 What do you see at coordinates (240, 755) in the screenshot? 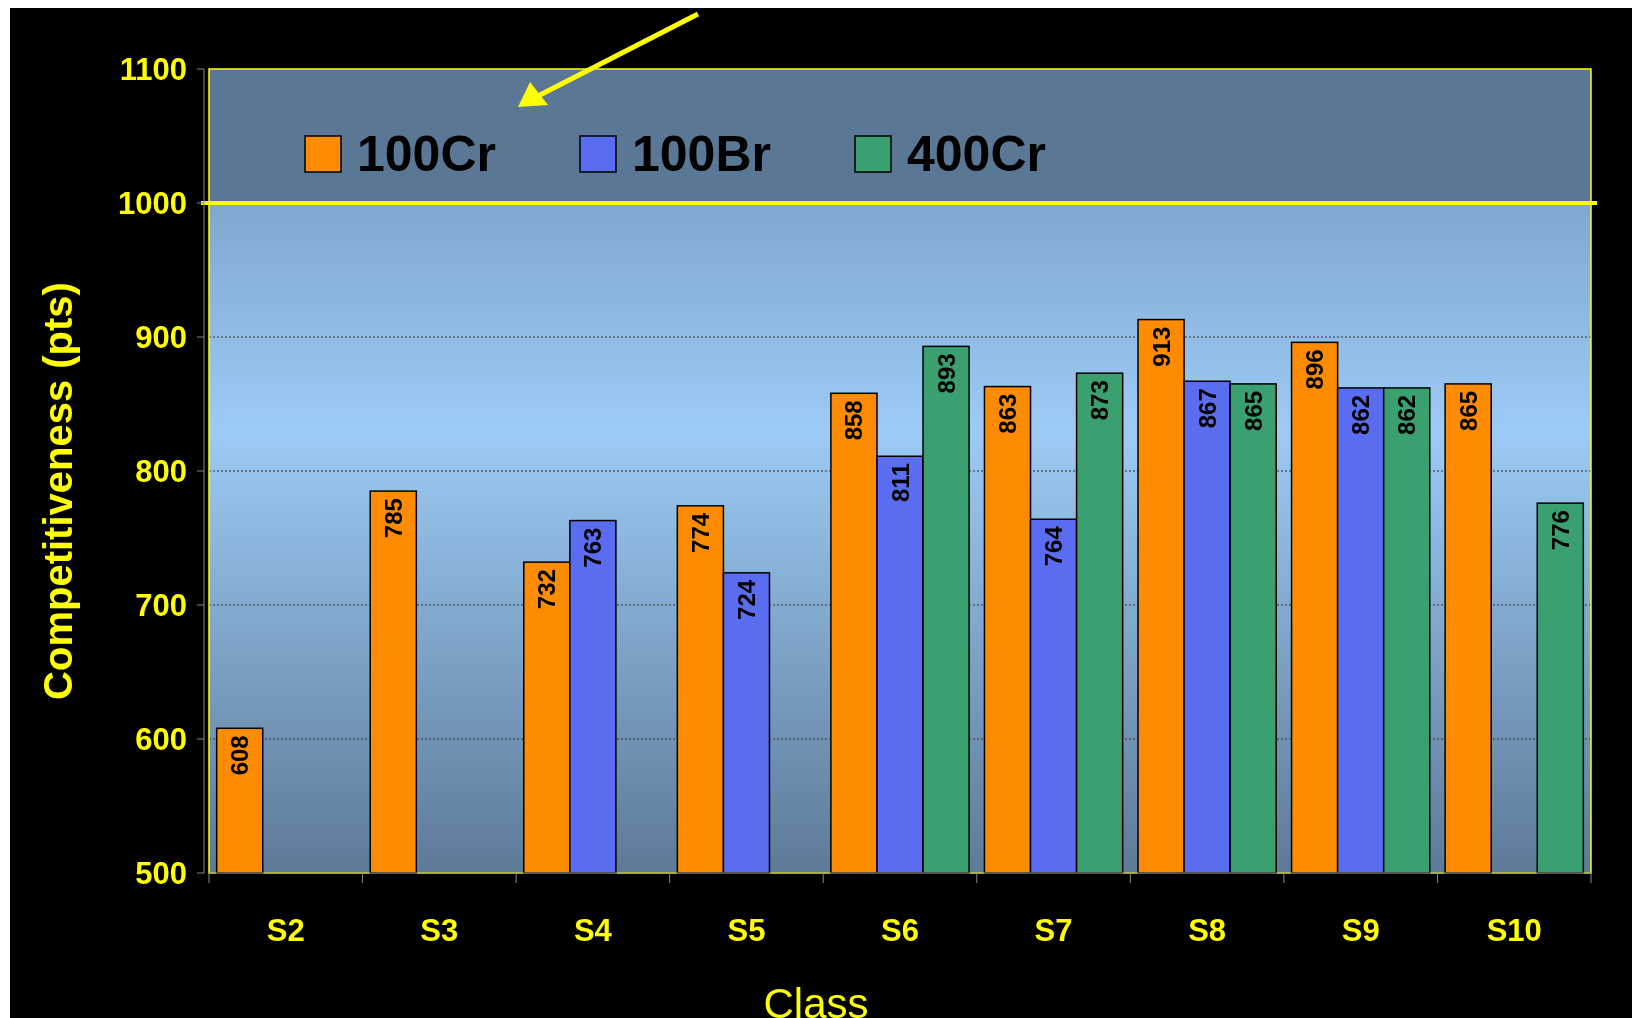
I see `data-label: 608` at bounding box center [240, 755].